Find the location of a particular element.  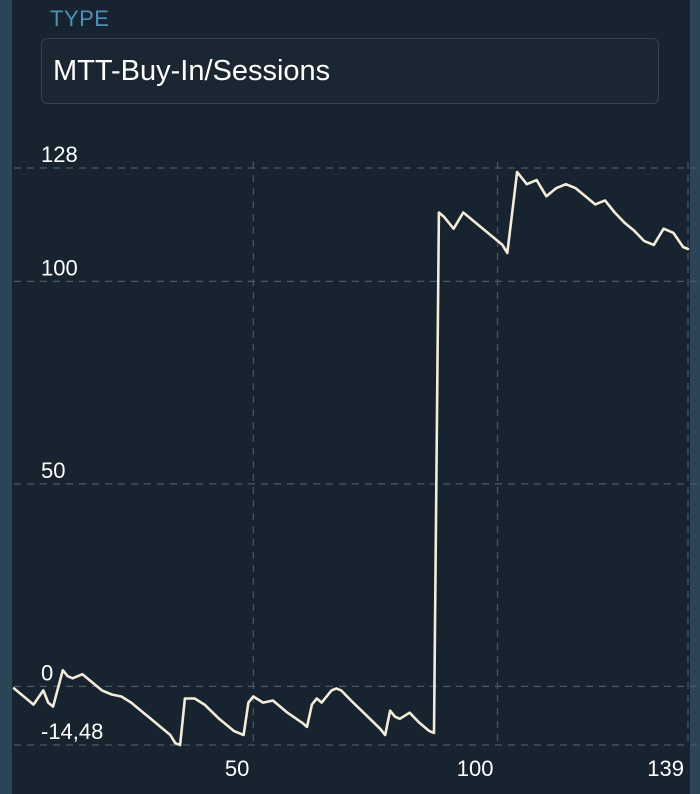

type-field-label: TYPE is located at coordinates (80, 18).